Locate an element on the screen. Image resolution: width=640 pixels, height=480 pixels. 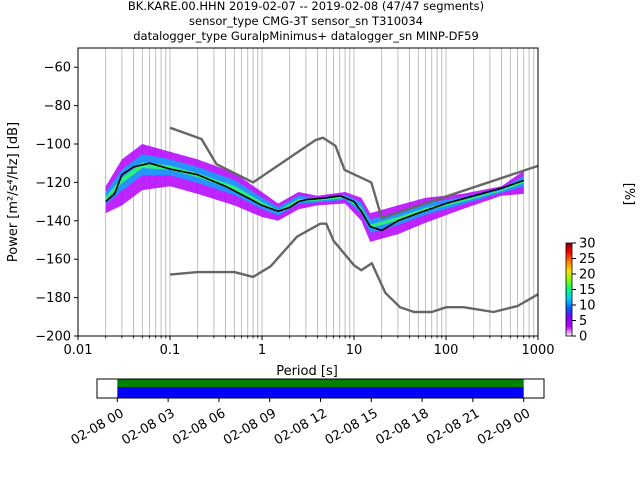
coverage-tick-label: 02-08 06 is located at coordinates (199, 427).